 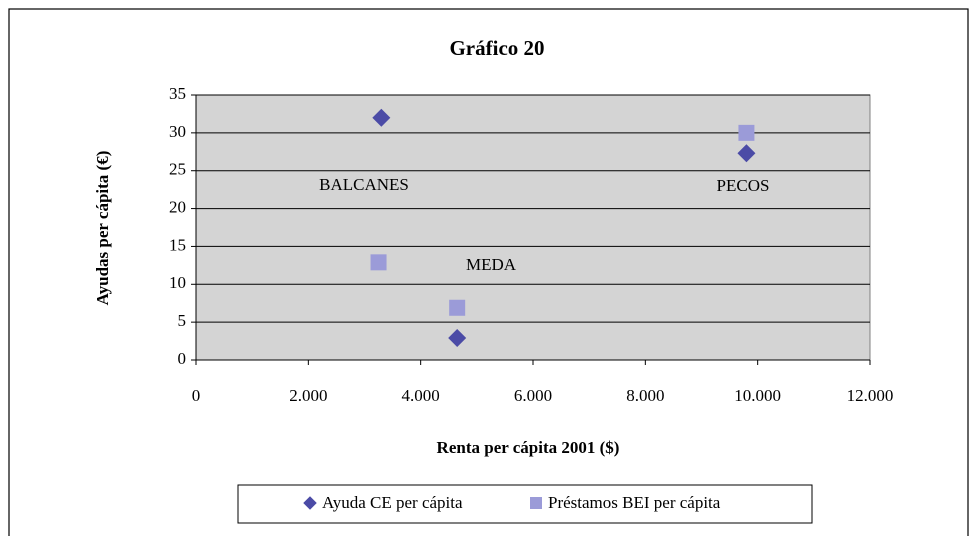 I want to click on y-tick-label: 35, so click(x=177, y=93).